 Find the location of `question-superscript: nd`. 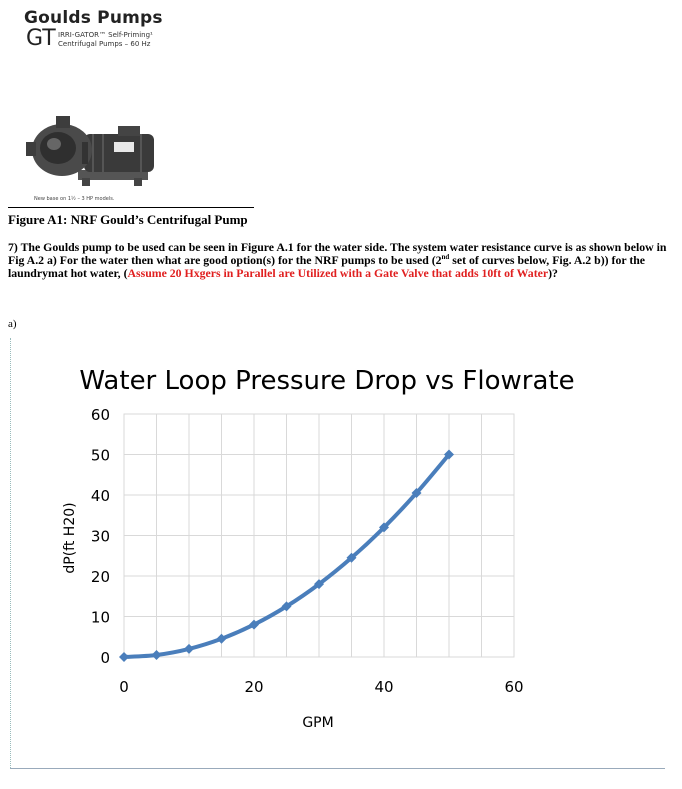

question-superscript: nd is located at coordinates (445, 257).